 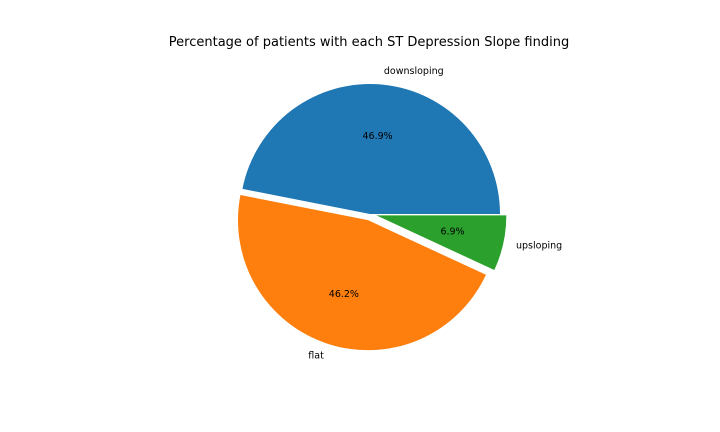 What do you see at coordinates (441, 243) in the screenshot?
I see `pie-slice-upsloping` at bounding box center [441, 243].